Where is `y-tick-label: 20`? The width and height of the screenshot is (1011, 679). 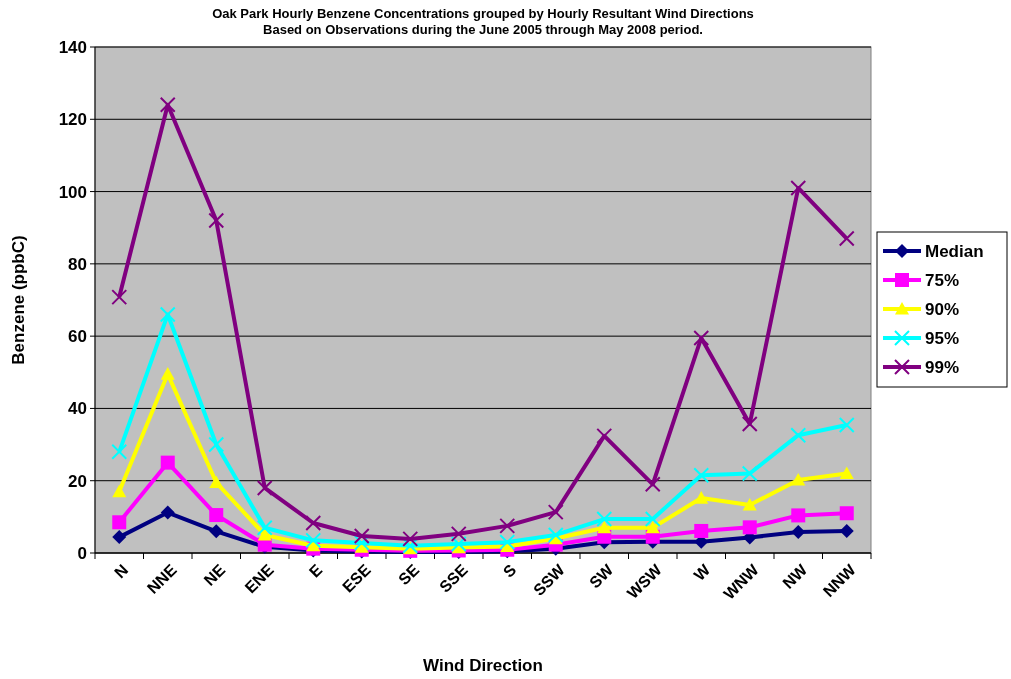 y-tick-label: 20 is located at coordinates (77, 481).